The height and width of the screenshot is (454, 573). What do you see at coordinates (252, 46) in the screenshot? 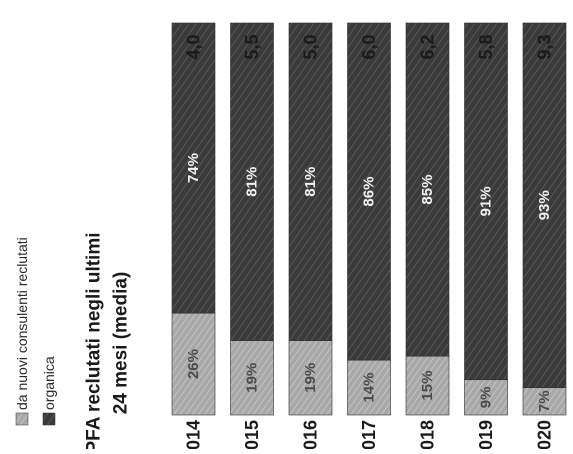
I see `total-label-2015: 5,5` at bounding box center [252, 46].